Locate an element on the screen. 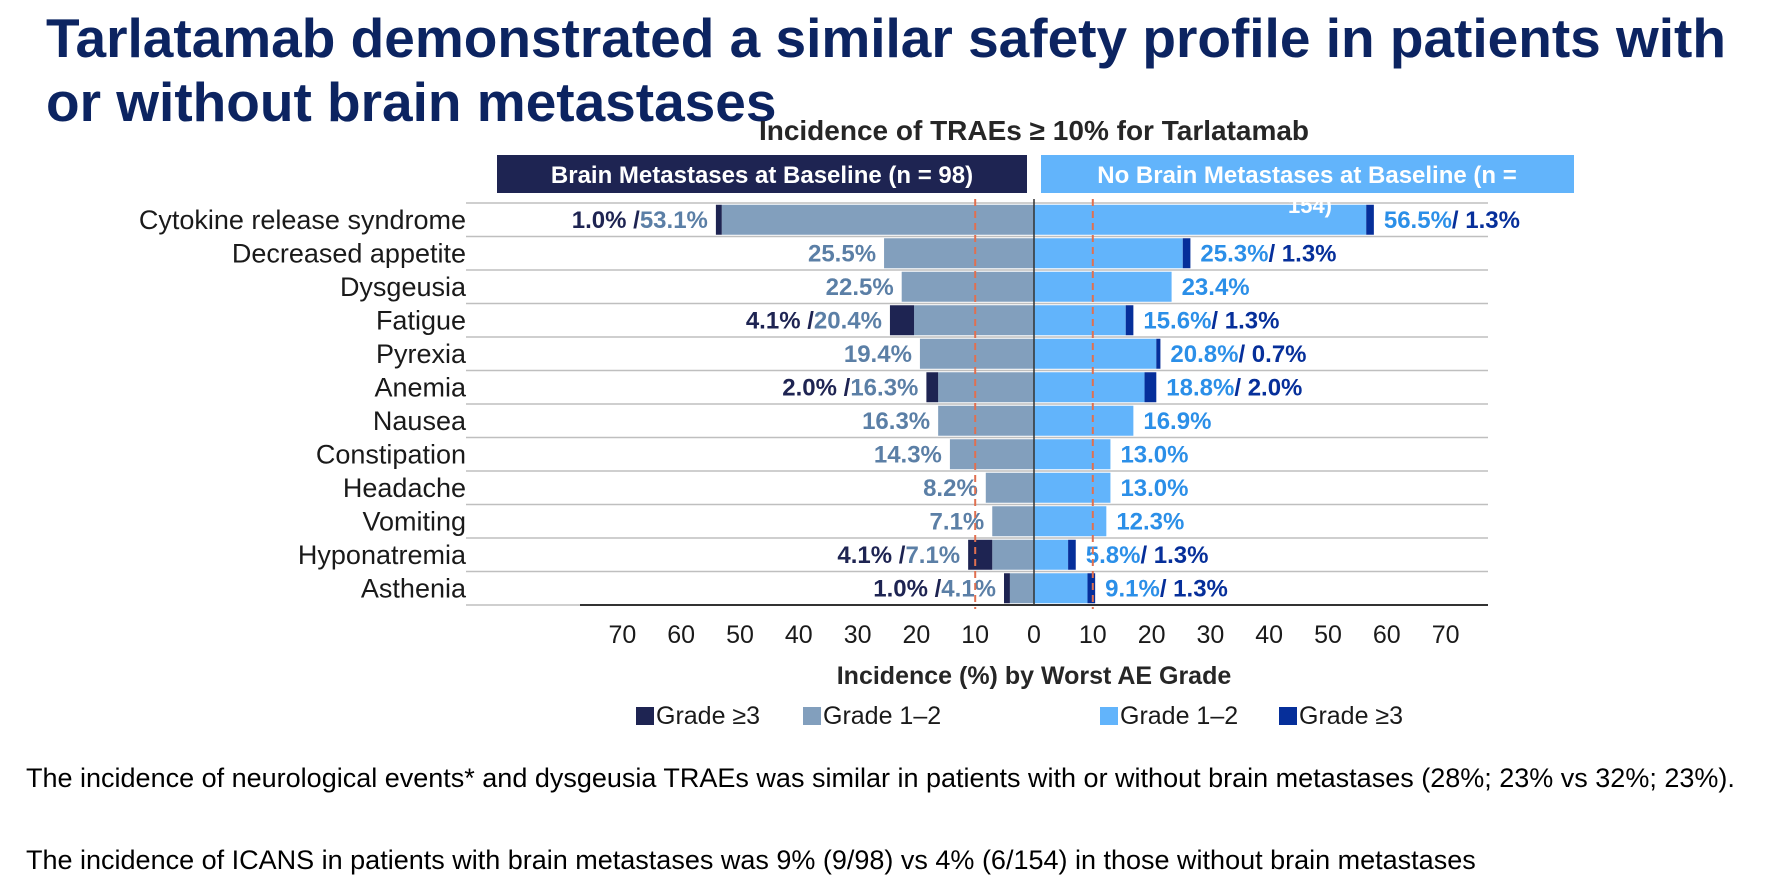 The image size is (1791, 889). data-label-right-nausea: 16.9% is located at coordinates (1177, 421).